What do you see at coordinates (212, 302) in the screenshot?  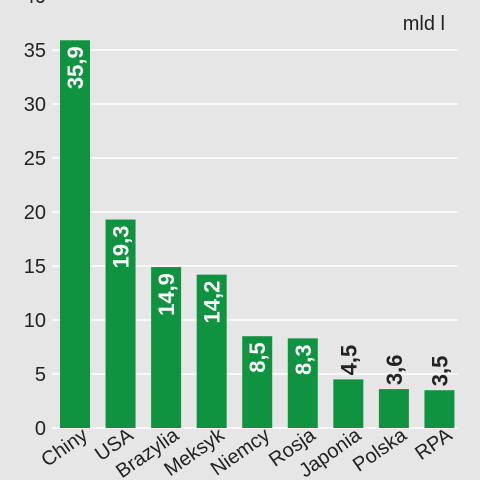 I see `value-label: 14,2` at bounding box center [212, 302].